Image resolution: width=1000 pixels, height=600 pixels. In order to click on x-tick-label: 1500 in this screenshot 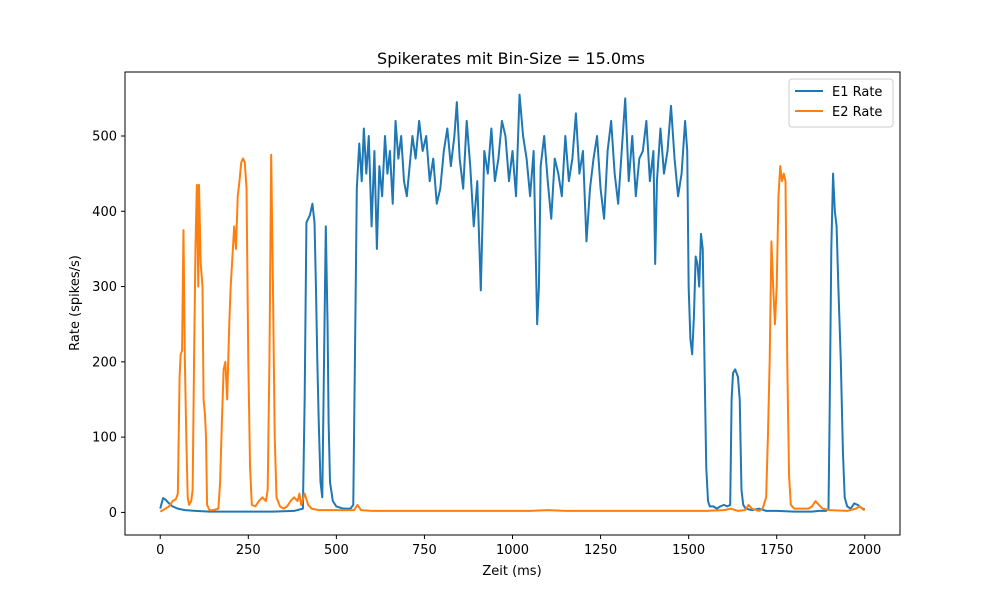, I will do `click(688, 550)`.